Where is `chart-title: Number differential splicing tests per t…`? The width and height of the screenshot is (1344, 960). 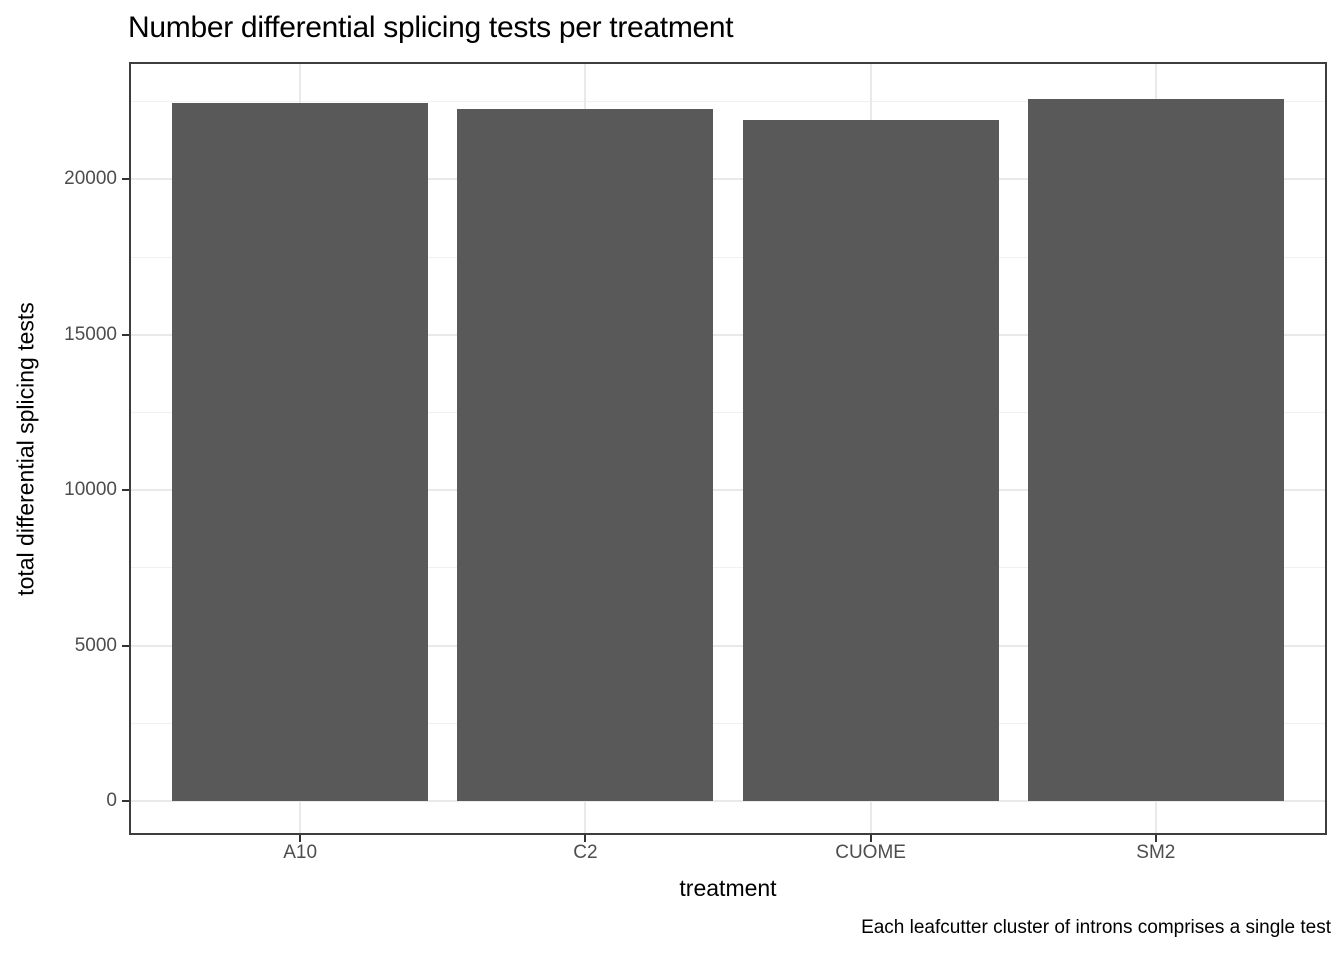 chart-title: Number differential splicing tests per t… is located at coordinates (431, 27).